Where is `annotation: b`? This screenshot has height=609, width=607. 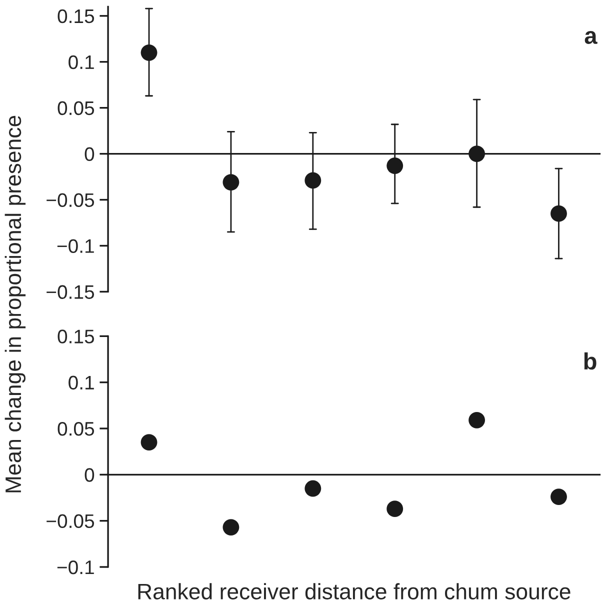
annotation: b is located at coordinates (590, 361).